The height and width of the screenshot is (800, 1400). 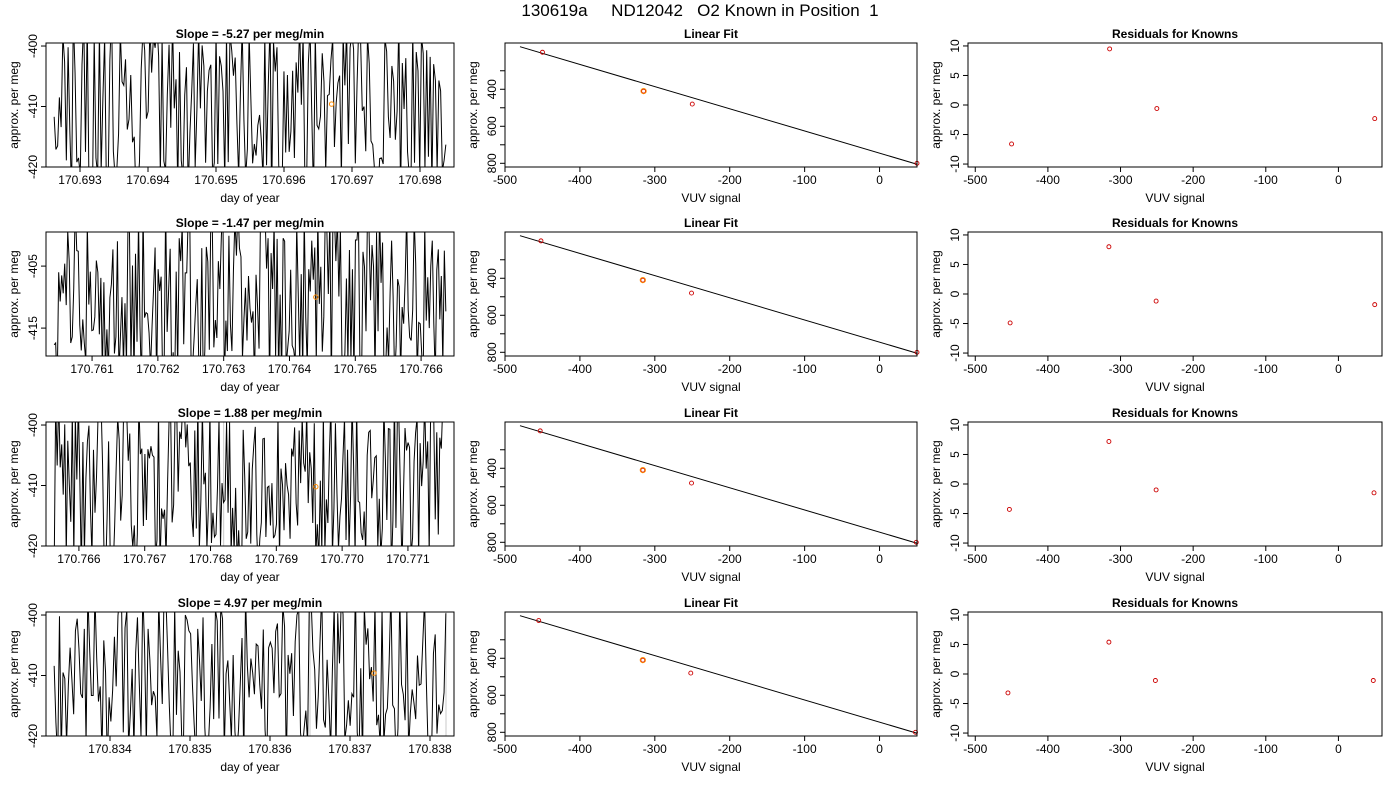 What do you see at coordinates (492, 89) in the screenshot?
I see `y-tick-label: 400` at bounding box center [492, 89].